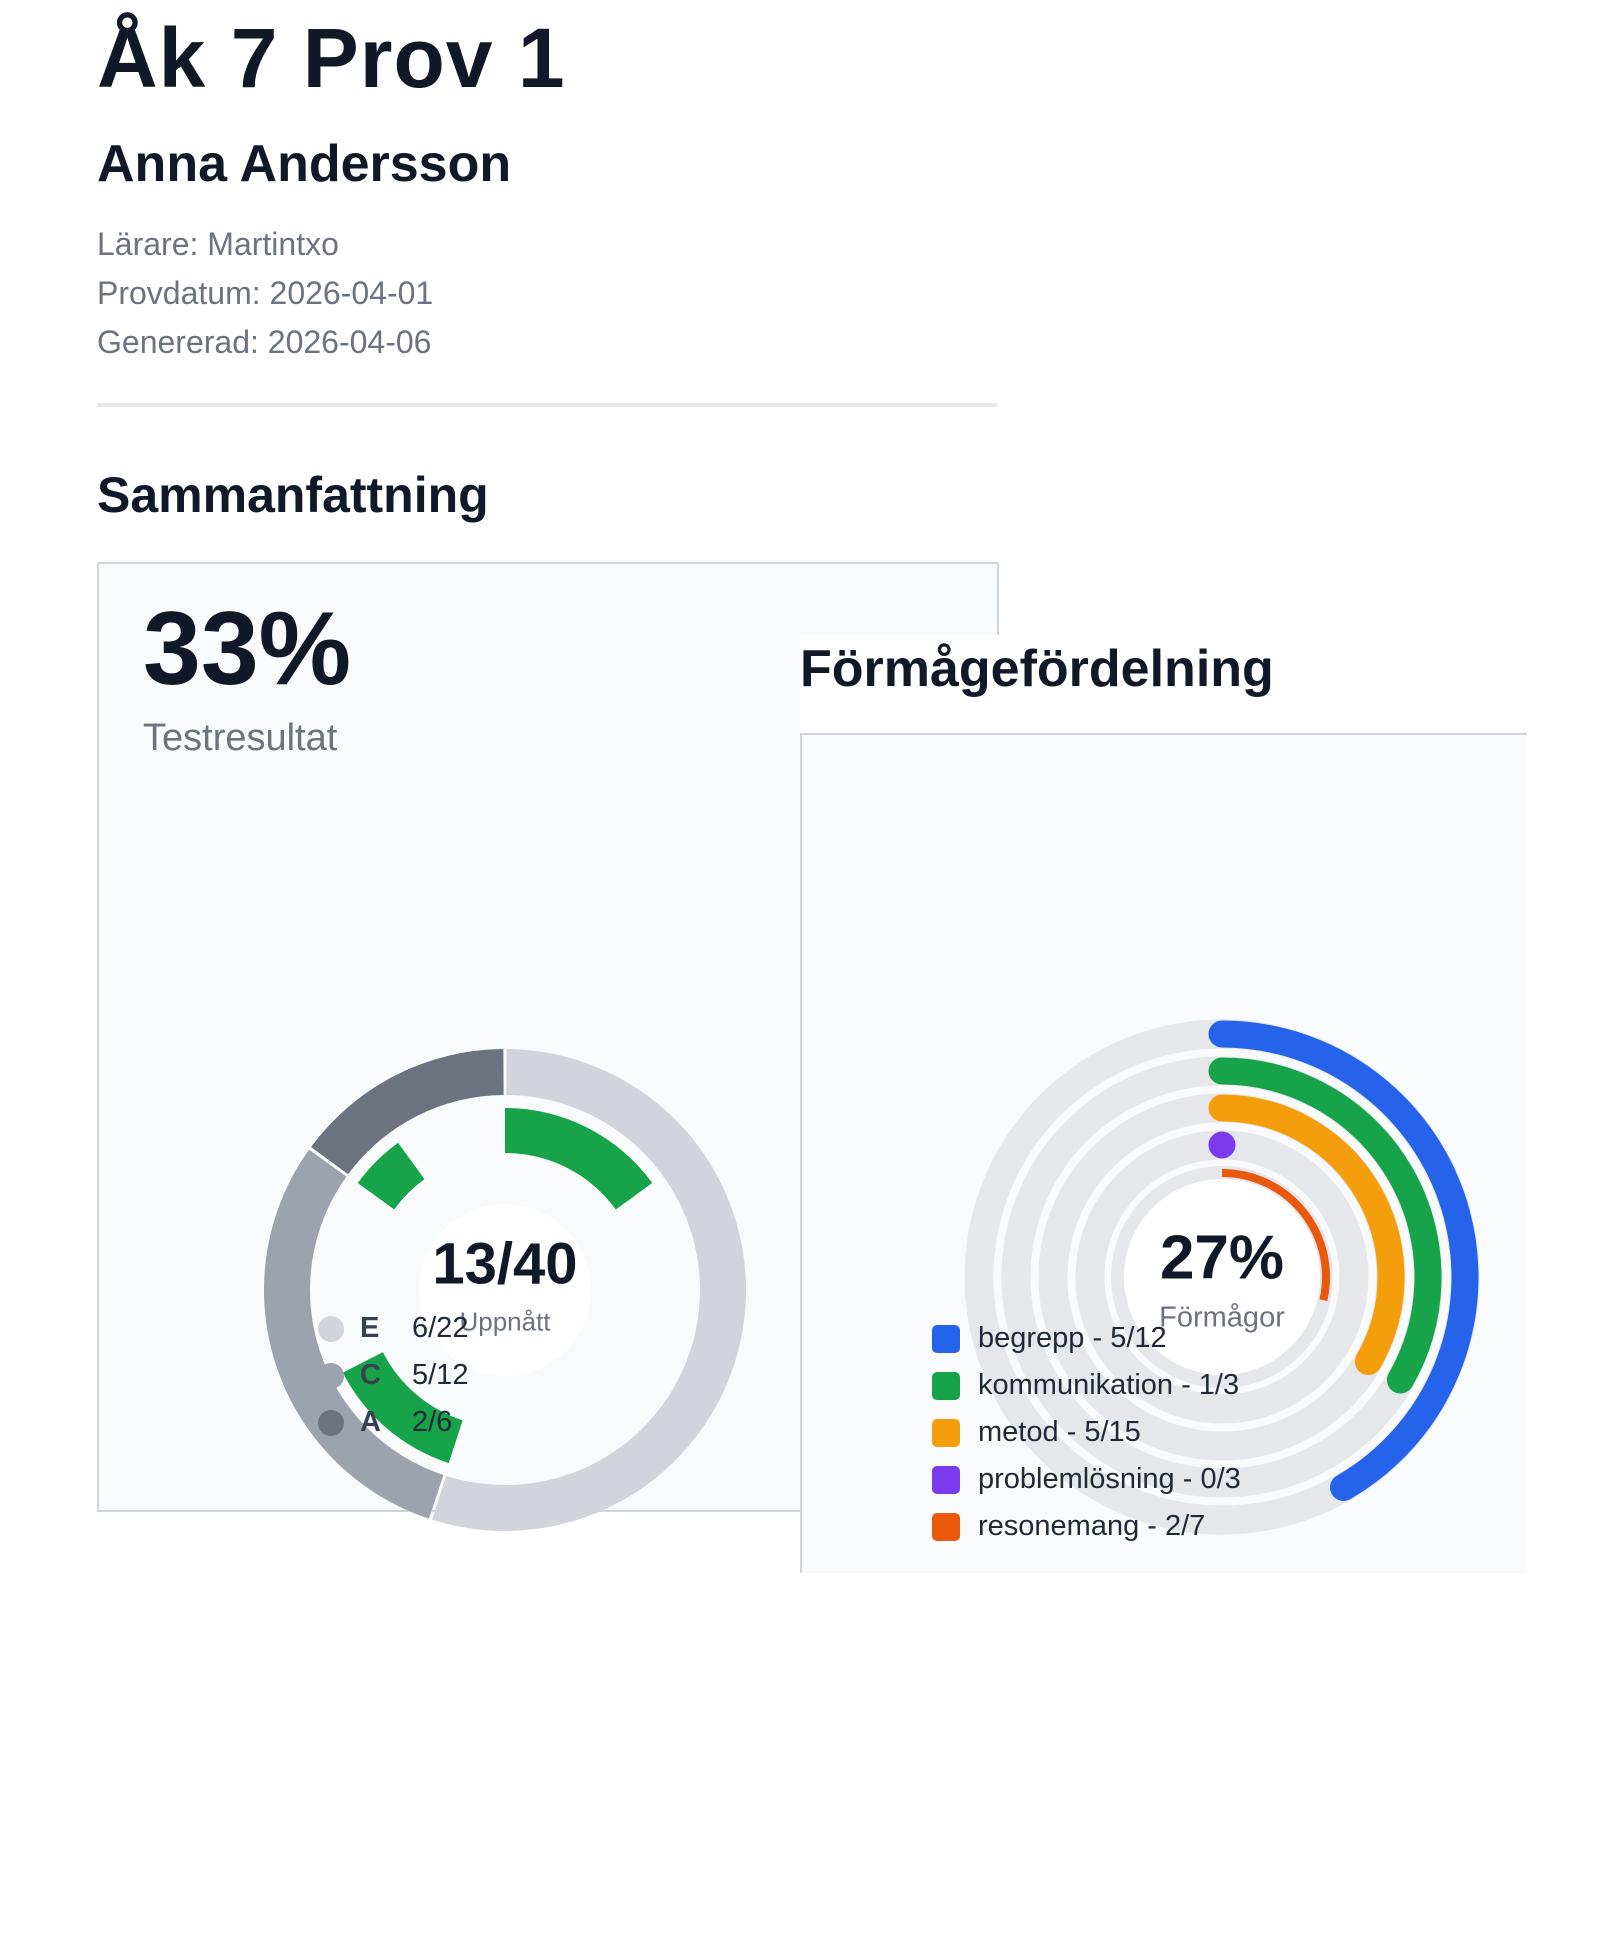 The height and width of the screenshot is (1937, 1600). What do you see at coordinates (370, 1328) in the screenshot?
I see `grade-letter: E` at bounding box center [370, 1328].